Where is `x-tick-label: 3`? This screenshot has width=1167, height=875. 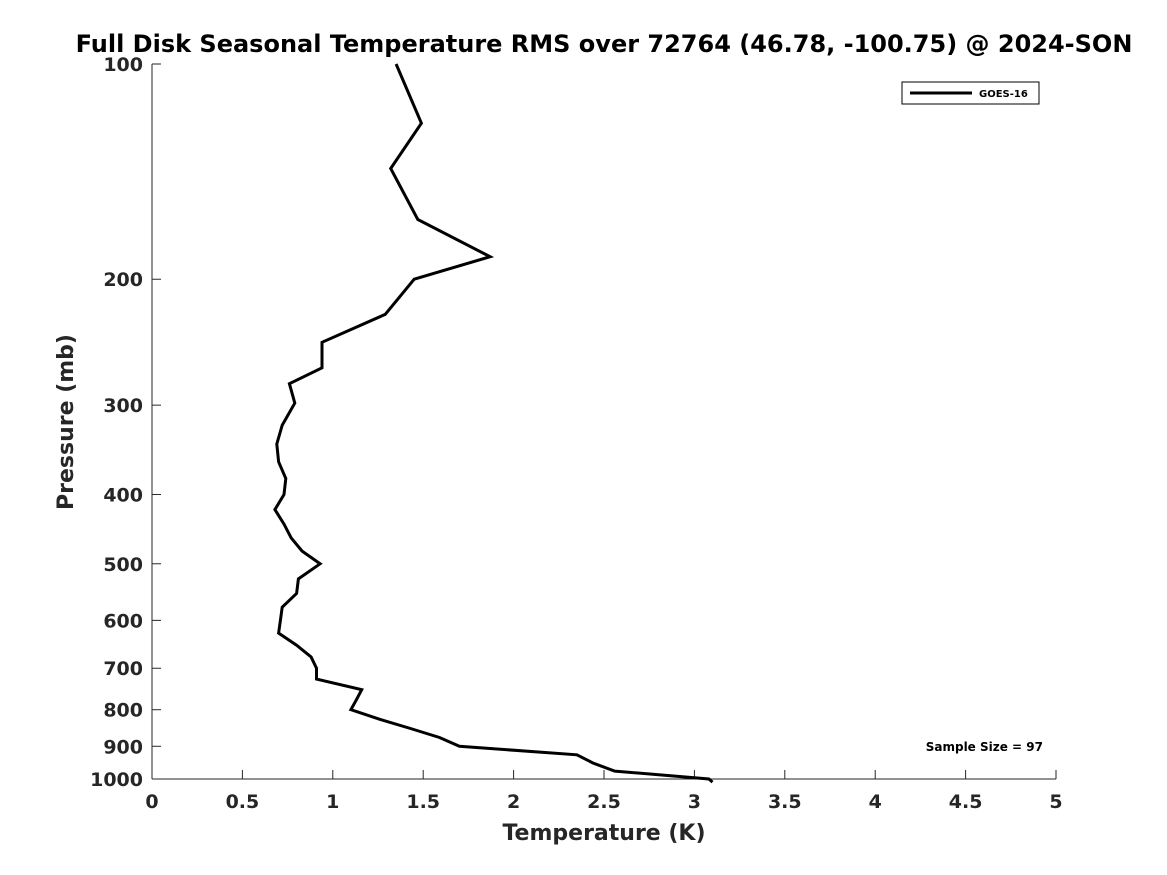 x-tick-label: 3 is located at coordinates (694, 802).